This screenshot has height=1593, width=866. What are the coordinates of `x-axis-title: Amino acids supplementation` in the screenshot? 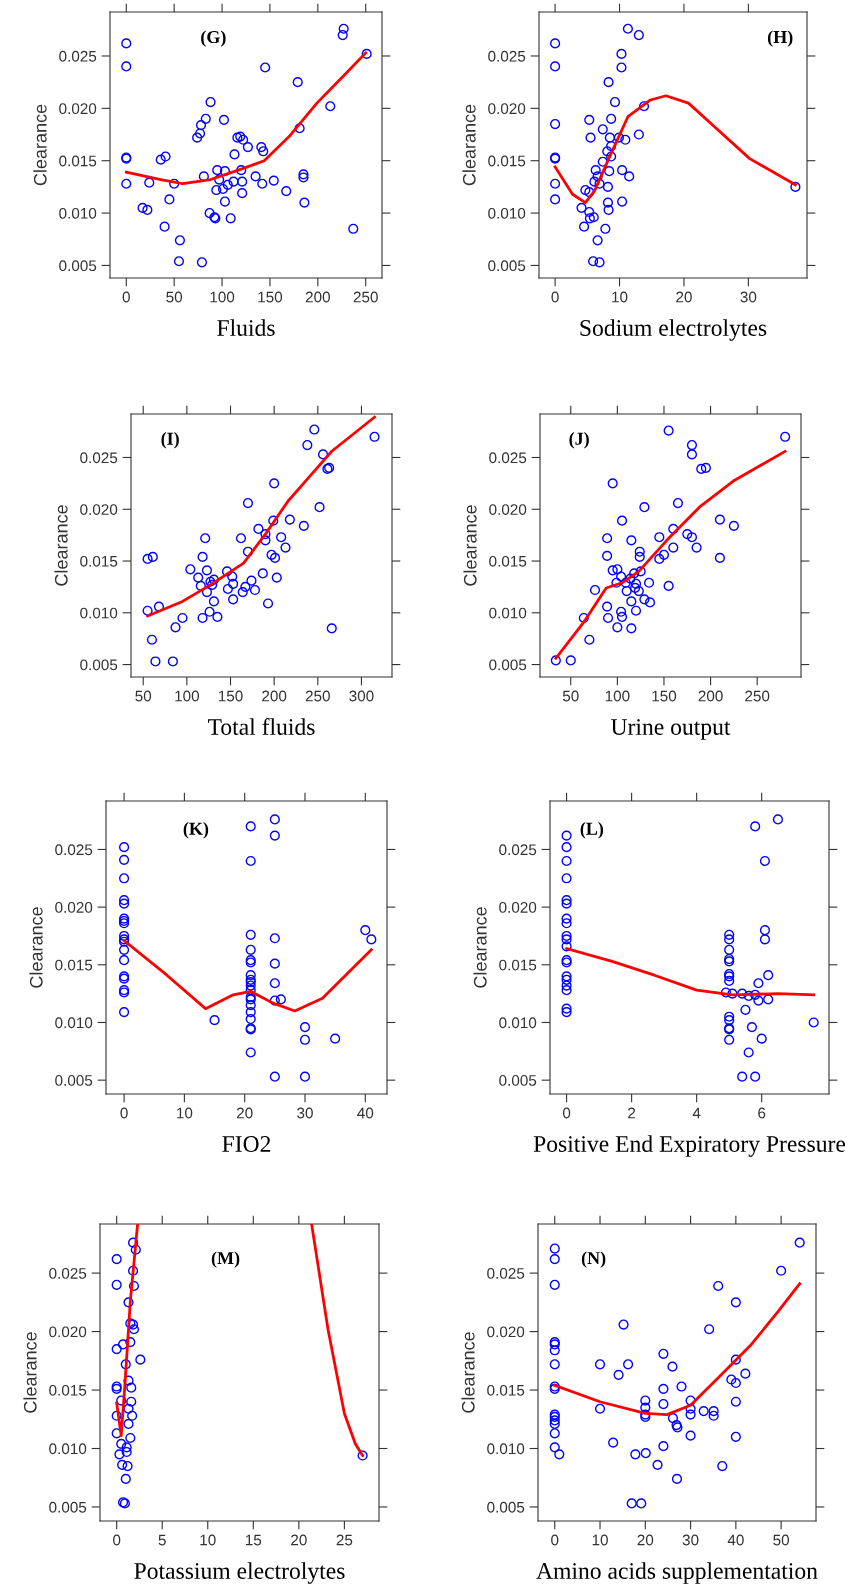 It's located at (677, 1573).